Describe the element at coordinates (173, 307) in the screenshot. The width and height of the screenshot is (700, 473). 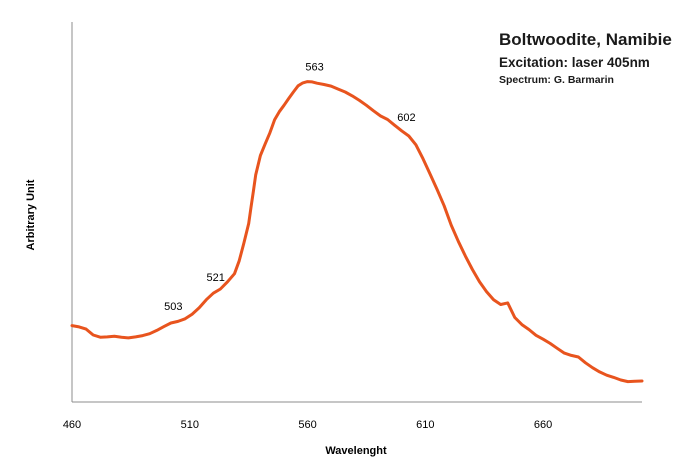
I see `peak-label: 503` at that location.